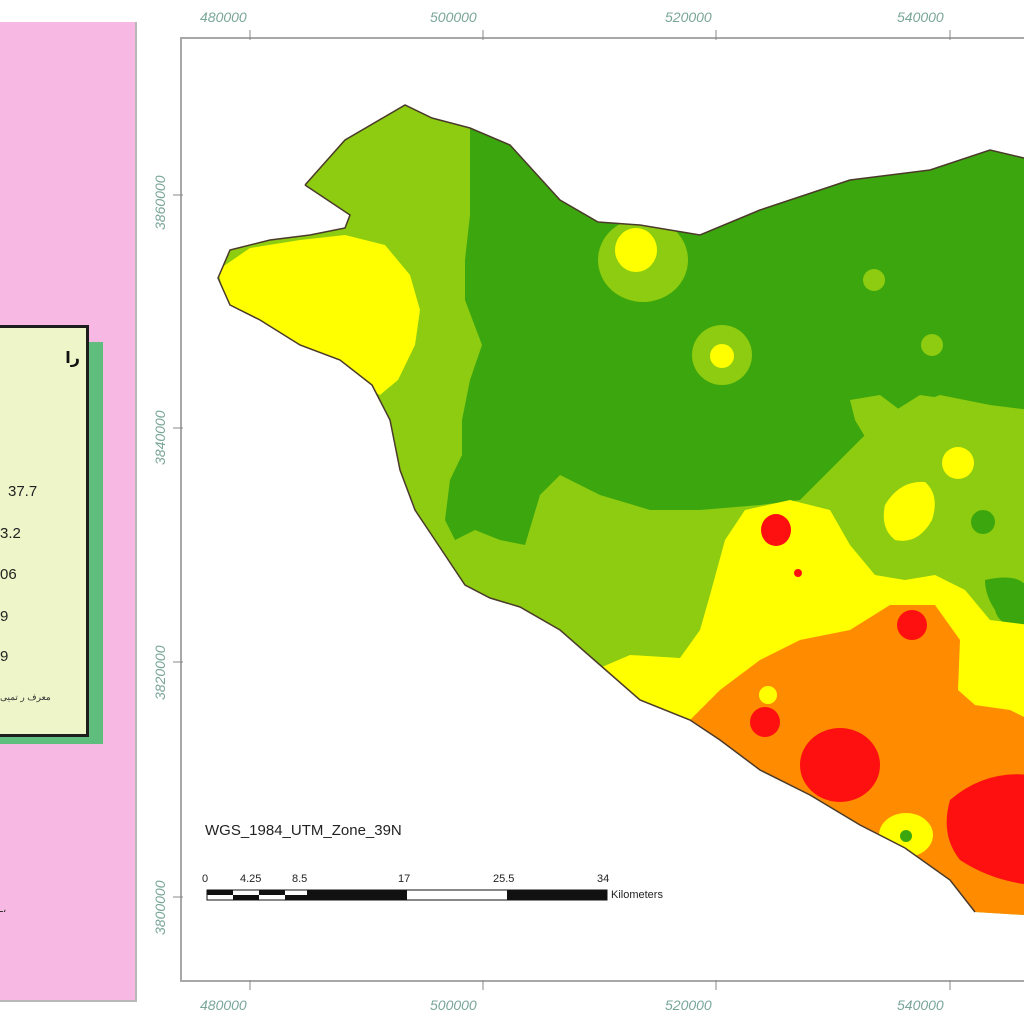  What do you see at coordinates (404, 879) in the screenshot?
I see `scale-tick-3: 17` at bounding box center [404, 879].